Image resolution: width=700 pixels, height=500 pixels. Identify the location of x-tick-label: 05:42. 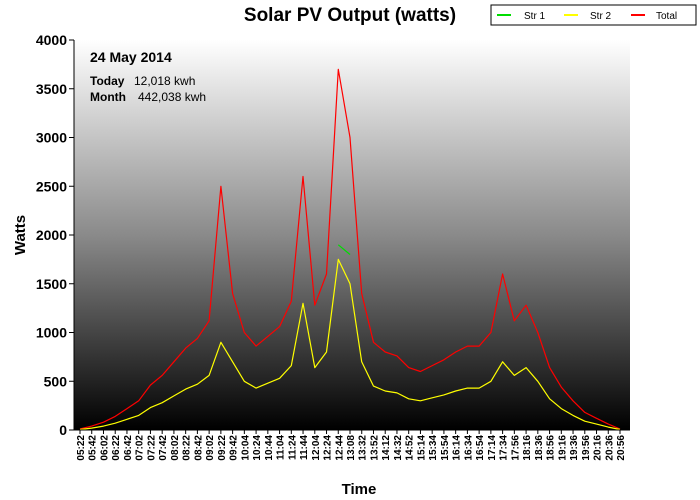
(93, 448).